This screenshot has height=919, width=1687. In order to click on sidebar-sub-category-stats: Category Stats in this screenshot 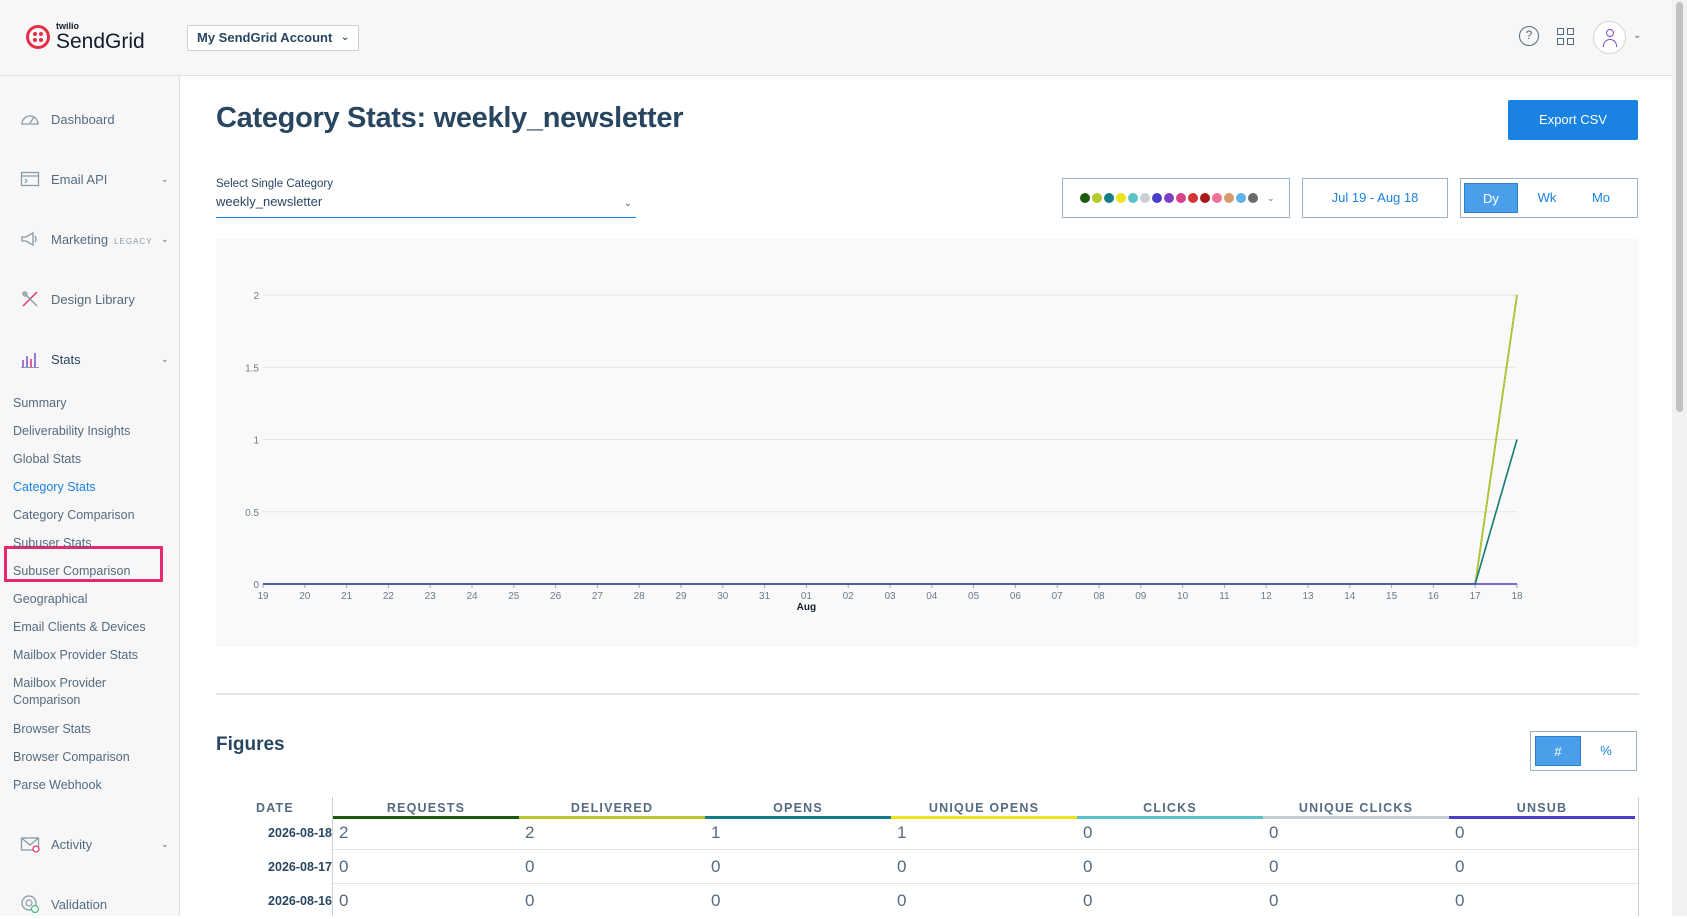, I will do `click(54, 487)`.